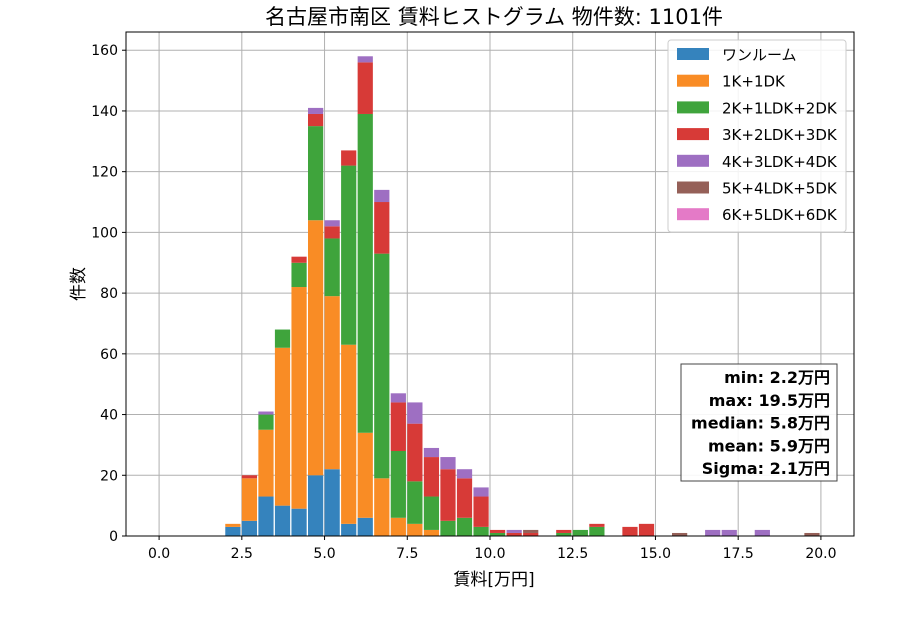 The width and height of the screenshot is (900, 630). What do you see at coordinates (655, 554) in the screenshot?
I see `x-tick-label: 15.0` at bounding box center [655, 554].